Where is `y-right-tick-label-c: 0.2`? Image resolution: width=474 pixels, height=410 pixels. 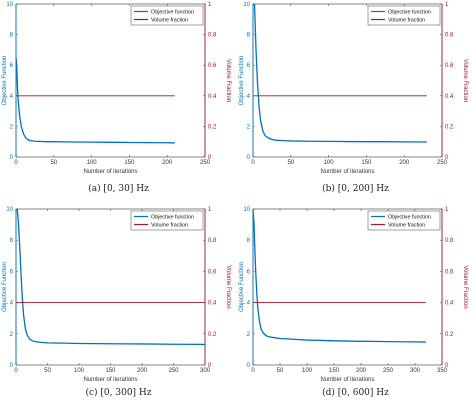
y-right-tick-label-c: 0.2 is located at coordinates (212, 335).